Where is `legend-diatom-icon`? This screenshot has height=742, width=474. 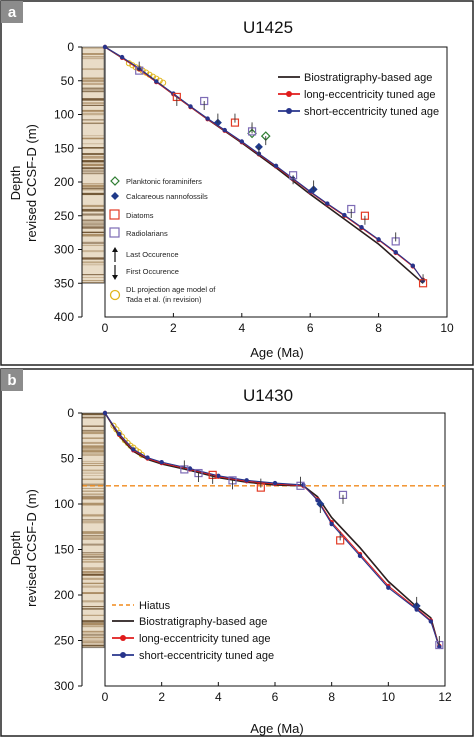 legend-diatom-icon is located at coordinates (114, 214).